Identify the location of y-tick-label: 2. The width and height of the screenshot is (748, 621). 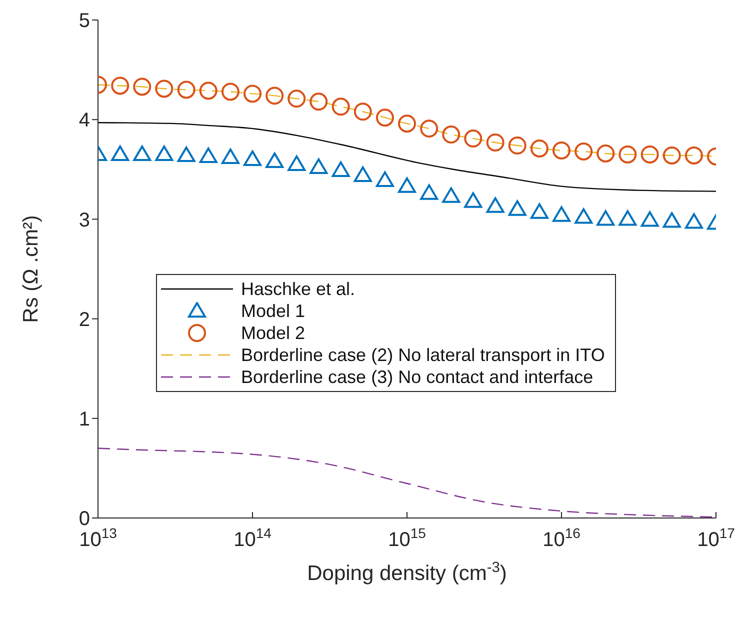
(84, 319).